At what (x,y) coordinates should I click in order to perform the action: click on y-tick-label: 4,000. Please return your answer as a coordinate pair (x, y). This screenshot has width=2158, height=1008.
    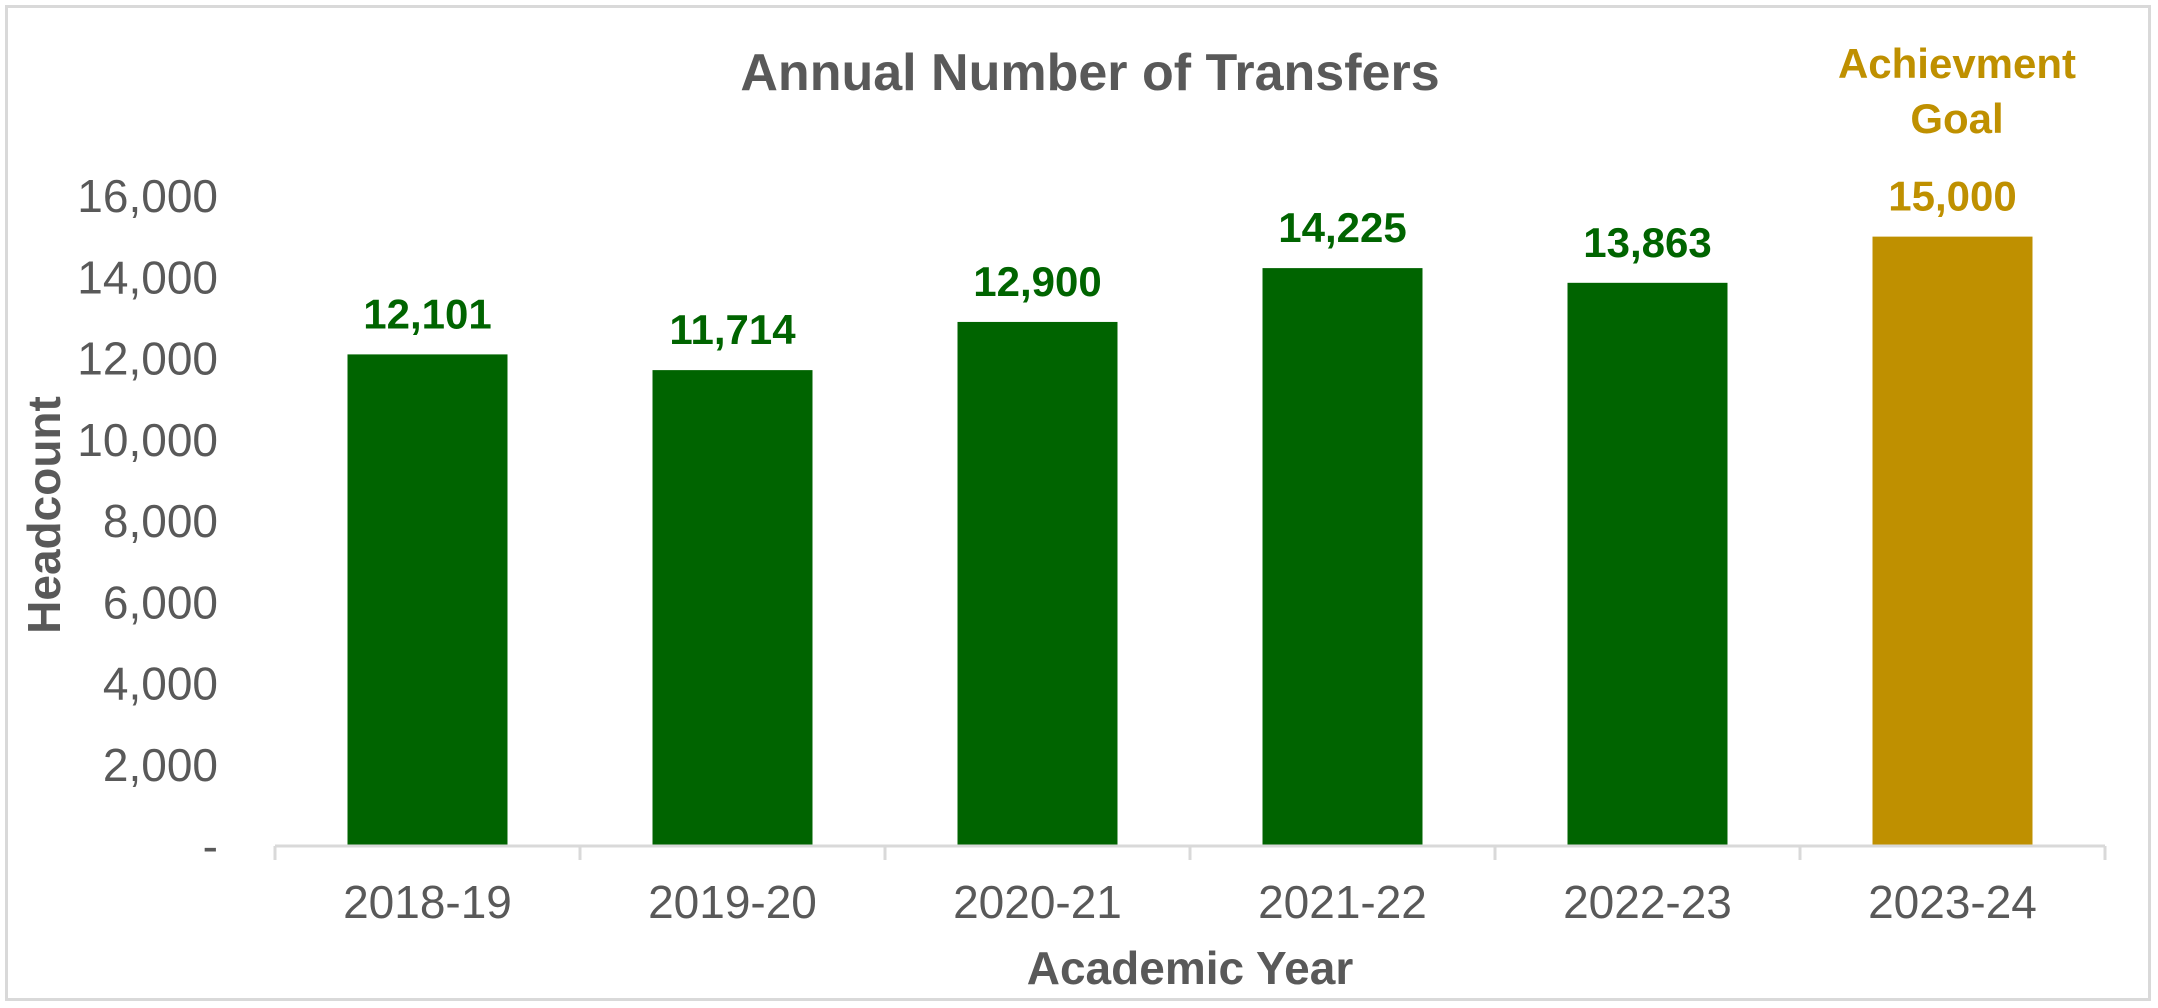
    Looking at the image, I should click on (160, 684).